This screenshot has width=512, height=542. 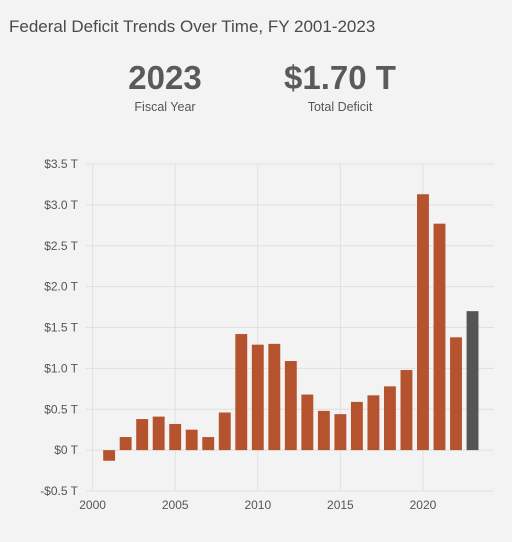 What do you see at coordinates (61, 246) in the screenshot?
I see `y-tick-label: $2.5 T` at bounding box center [61, 246].